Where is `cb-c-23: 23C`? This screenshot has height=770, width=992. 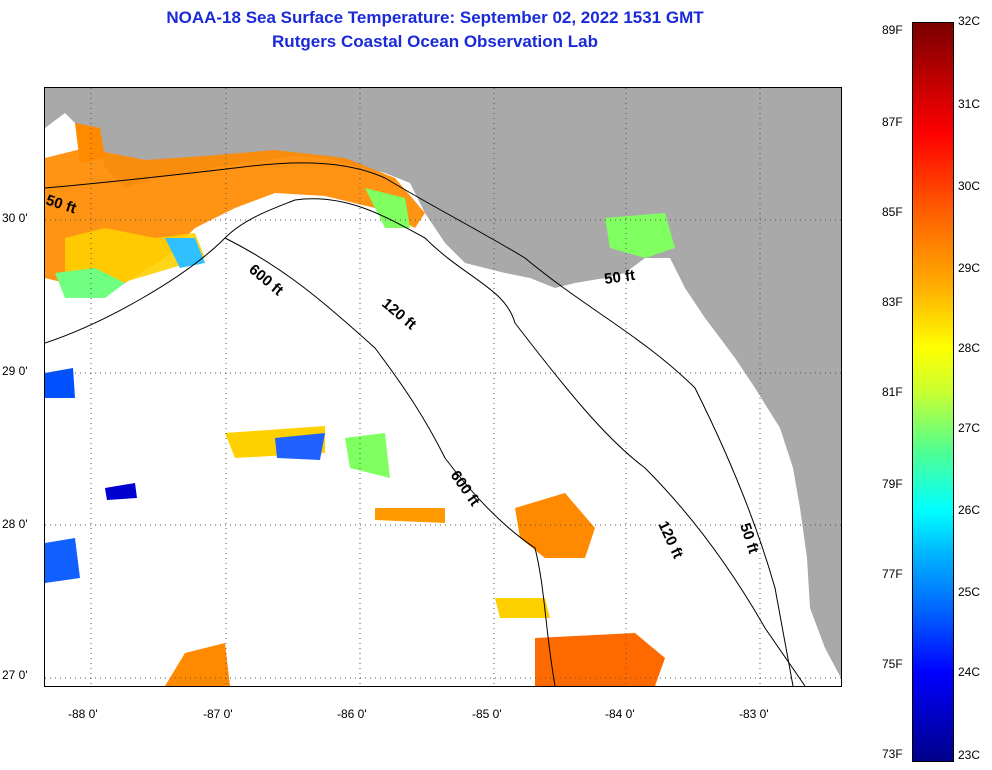 cb-c-23: 23C is located at coordinates (969, 755).